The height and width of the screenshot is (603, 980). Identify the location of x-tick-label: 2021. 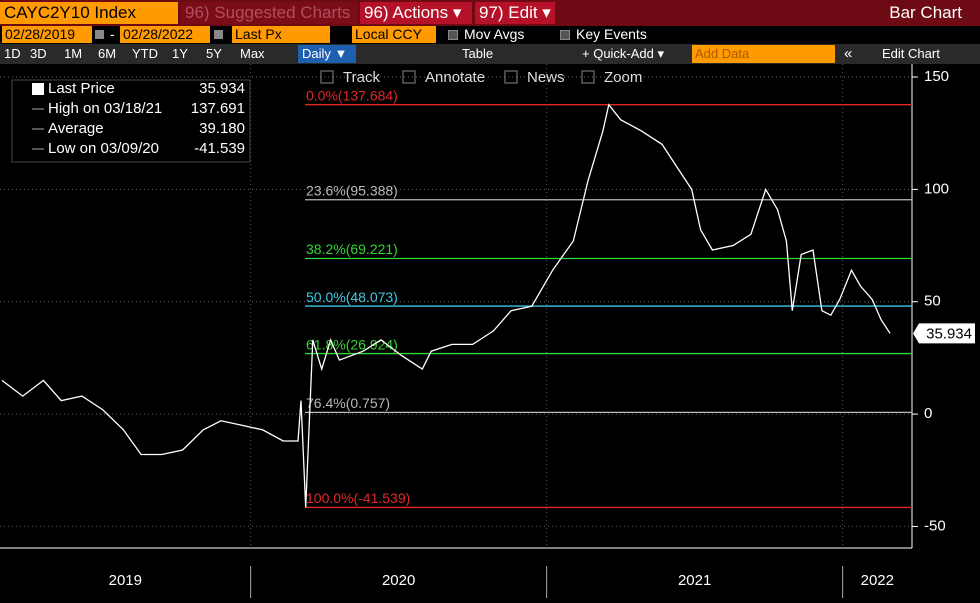
(694, 580).